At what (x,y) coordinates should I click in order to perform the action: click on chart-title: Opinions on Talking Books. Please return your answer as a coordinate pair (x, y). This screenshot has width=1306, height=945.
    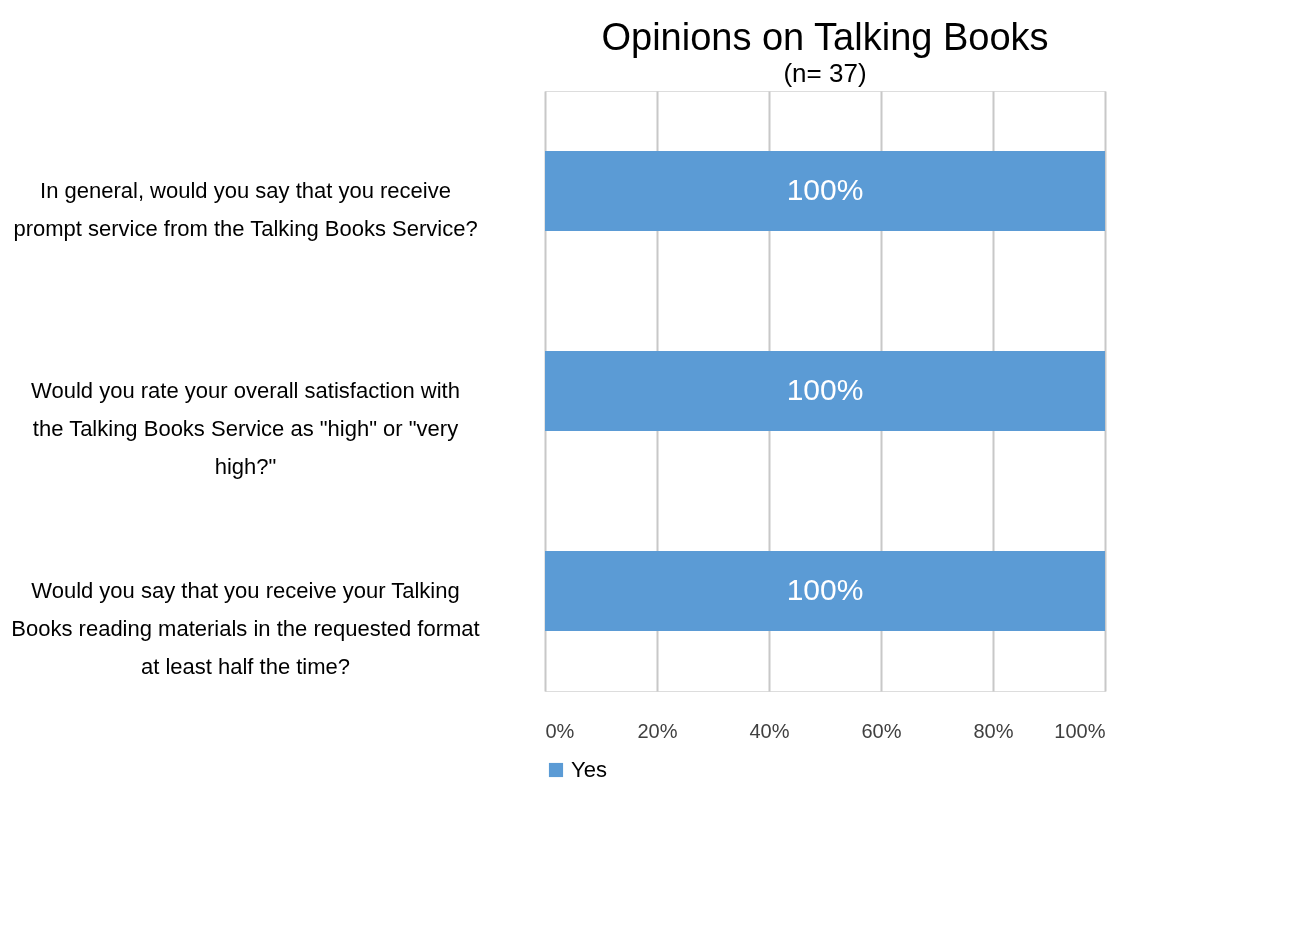
    Looking at the image, I should click on (825, 37).